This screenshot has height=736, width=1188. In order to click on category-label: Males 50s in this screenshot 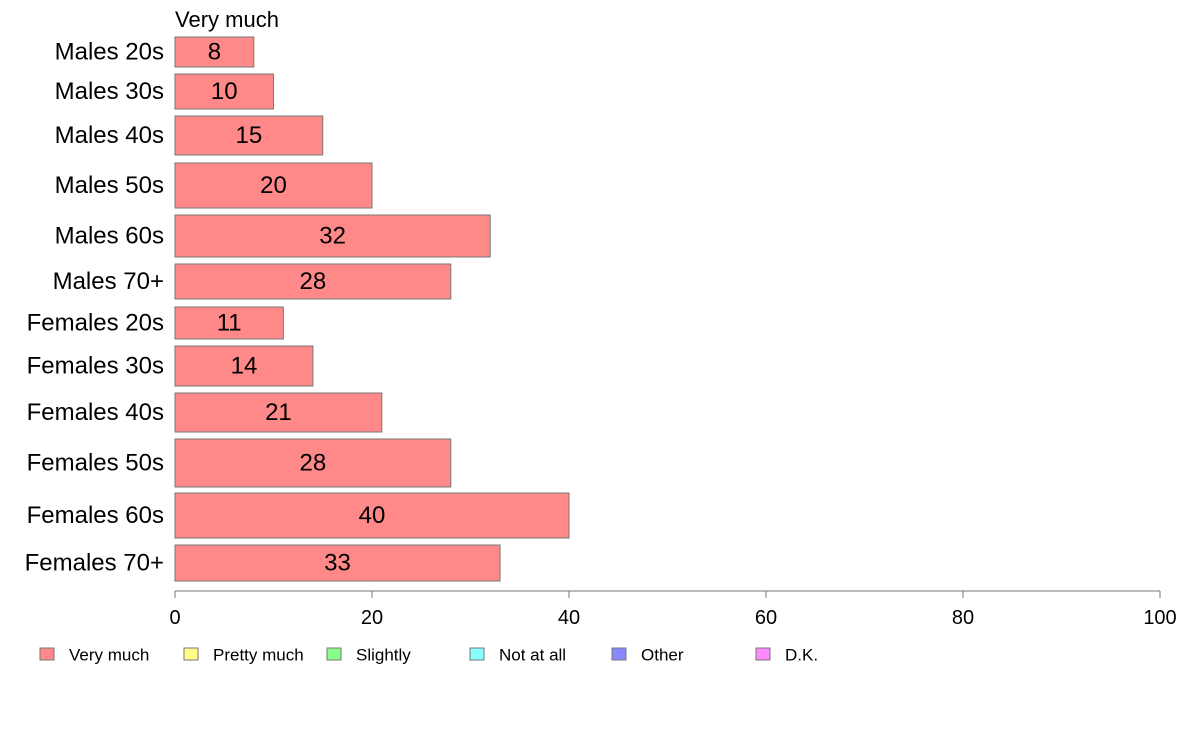, I will do `click(109, 185)`.